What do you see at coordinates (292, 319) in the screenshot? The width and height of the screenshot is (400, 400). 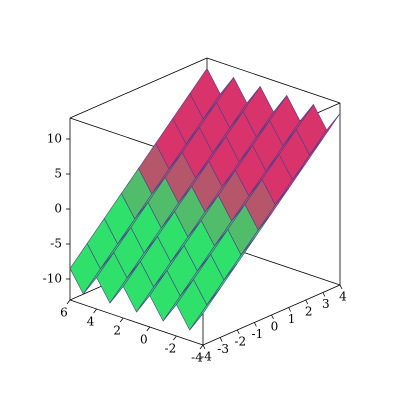 I see `y-tick-label: 1` at bounding box center [292, 319].